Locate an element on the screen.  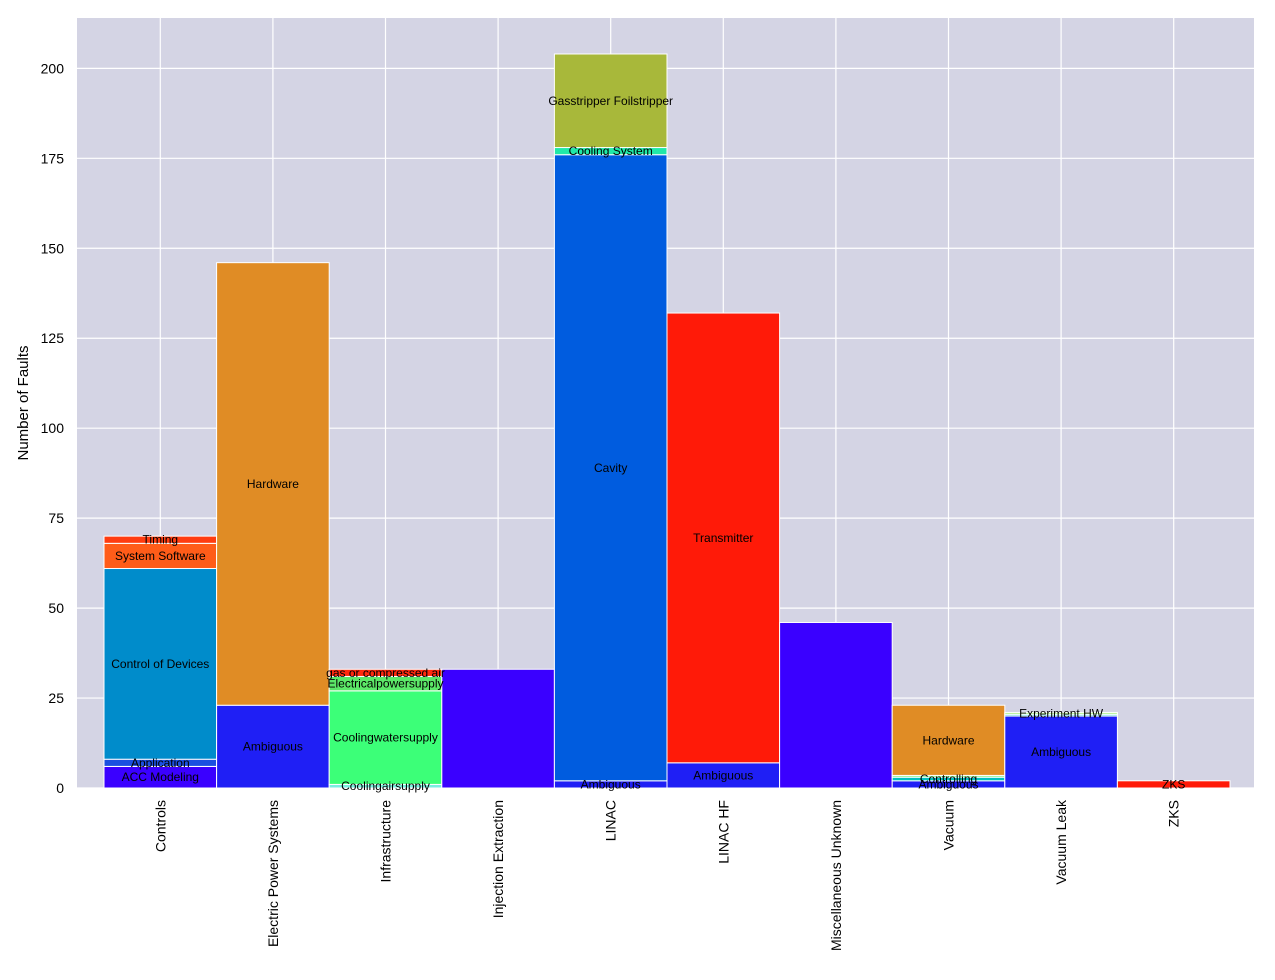
y-tick-label: 100 is located at coordinates (53, 428).